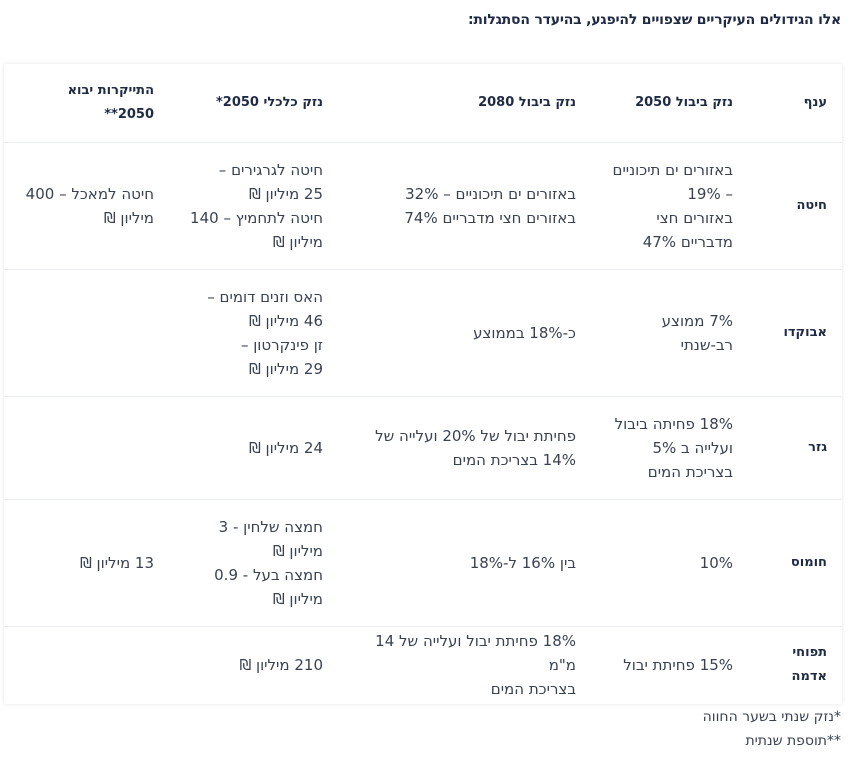 Image resolution: width=854 pixels, height=767 pixels. What do you see at coordinates (522, 562) in the screenshot?
I see `cell-text-line: בין 16% ל-18%` at bounding box center [522, 562].